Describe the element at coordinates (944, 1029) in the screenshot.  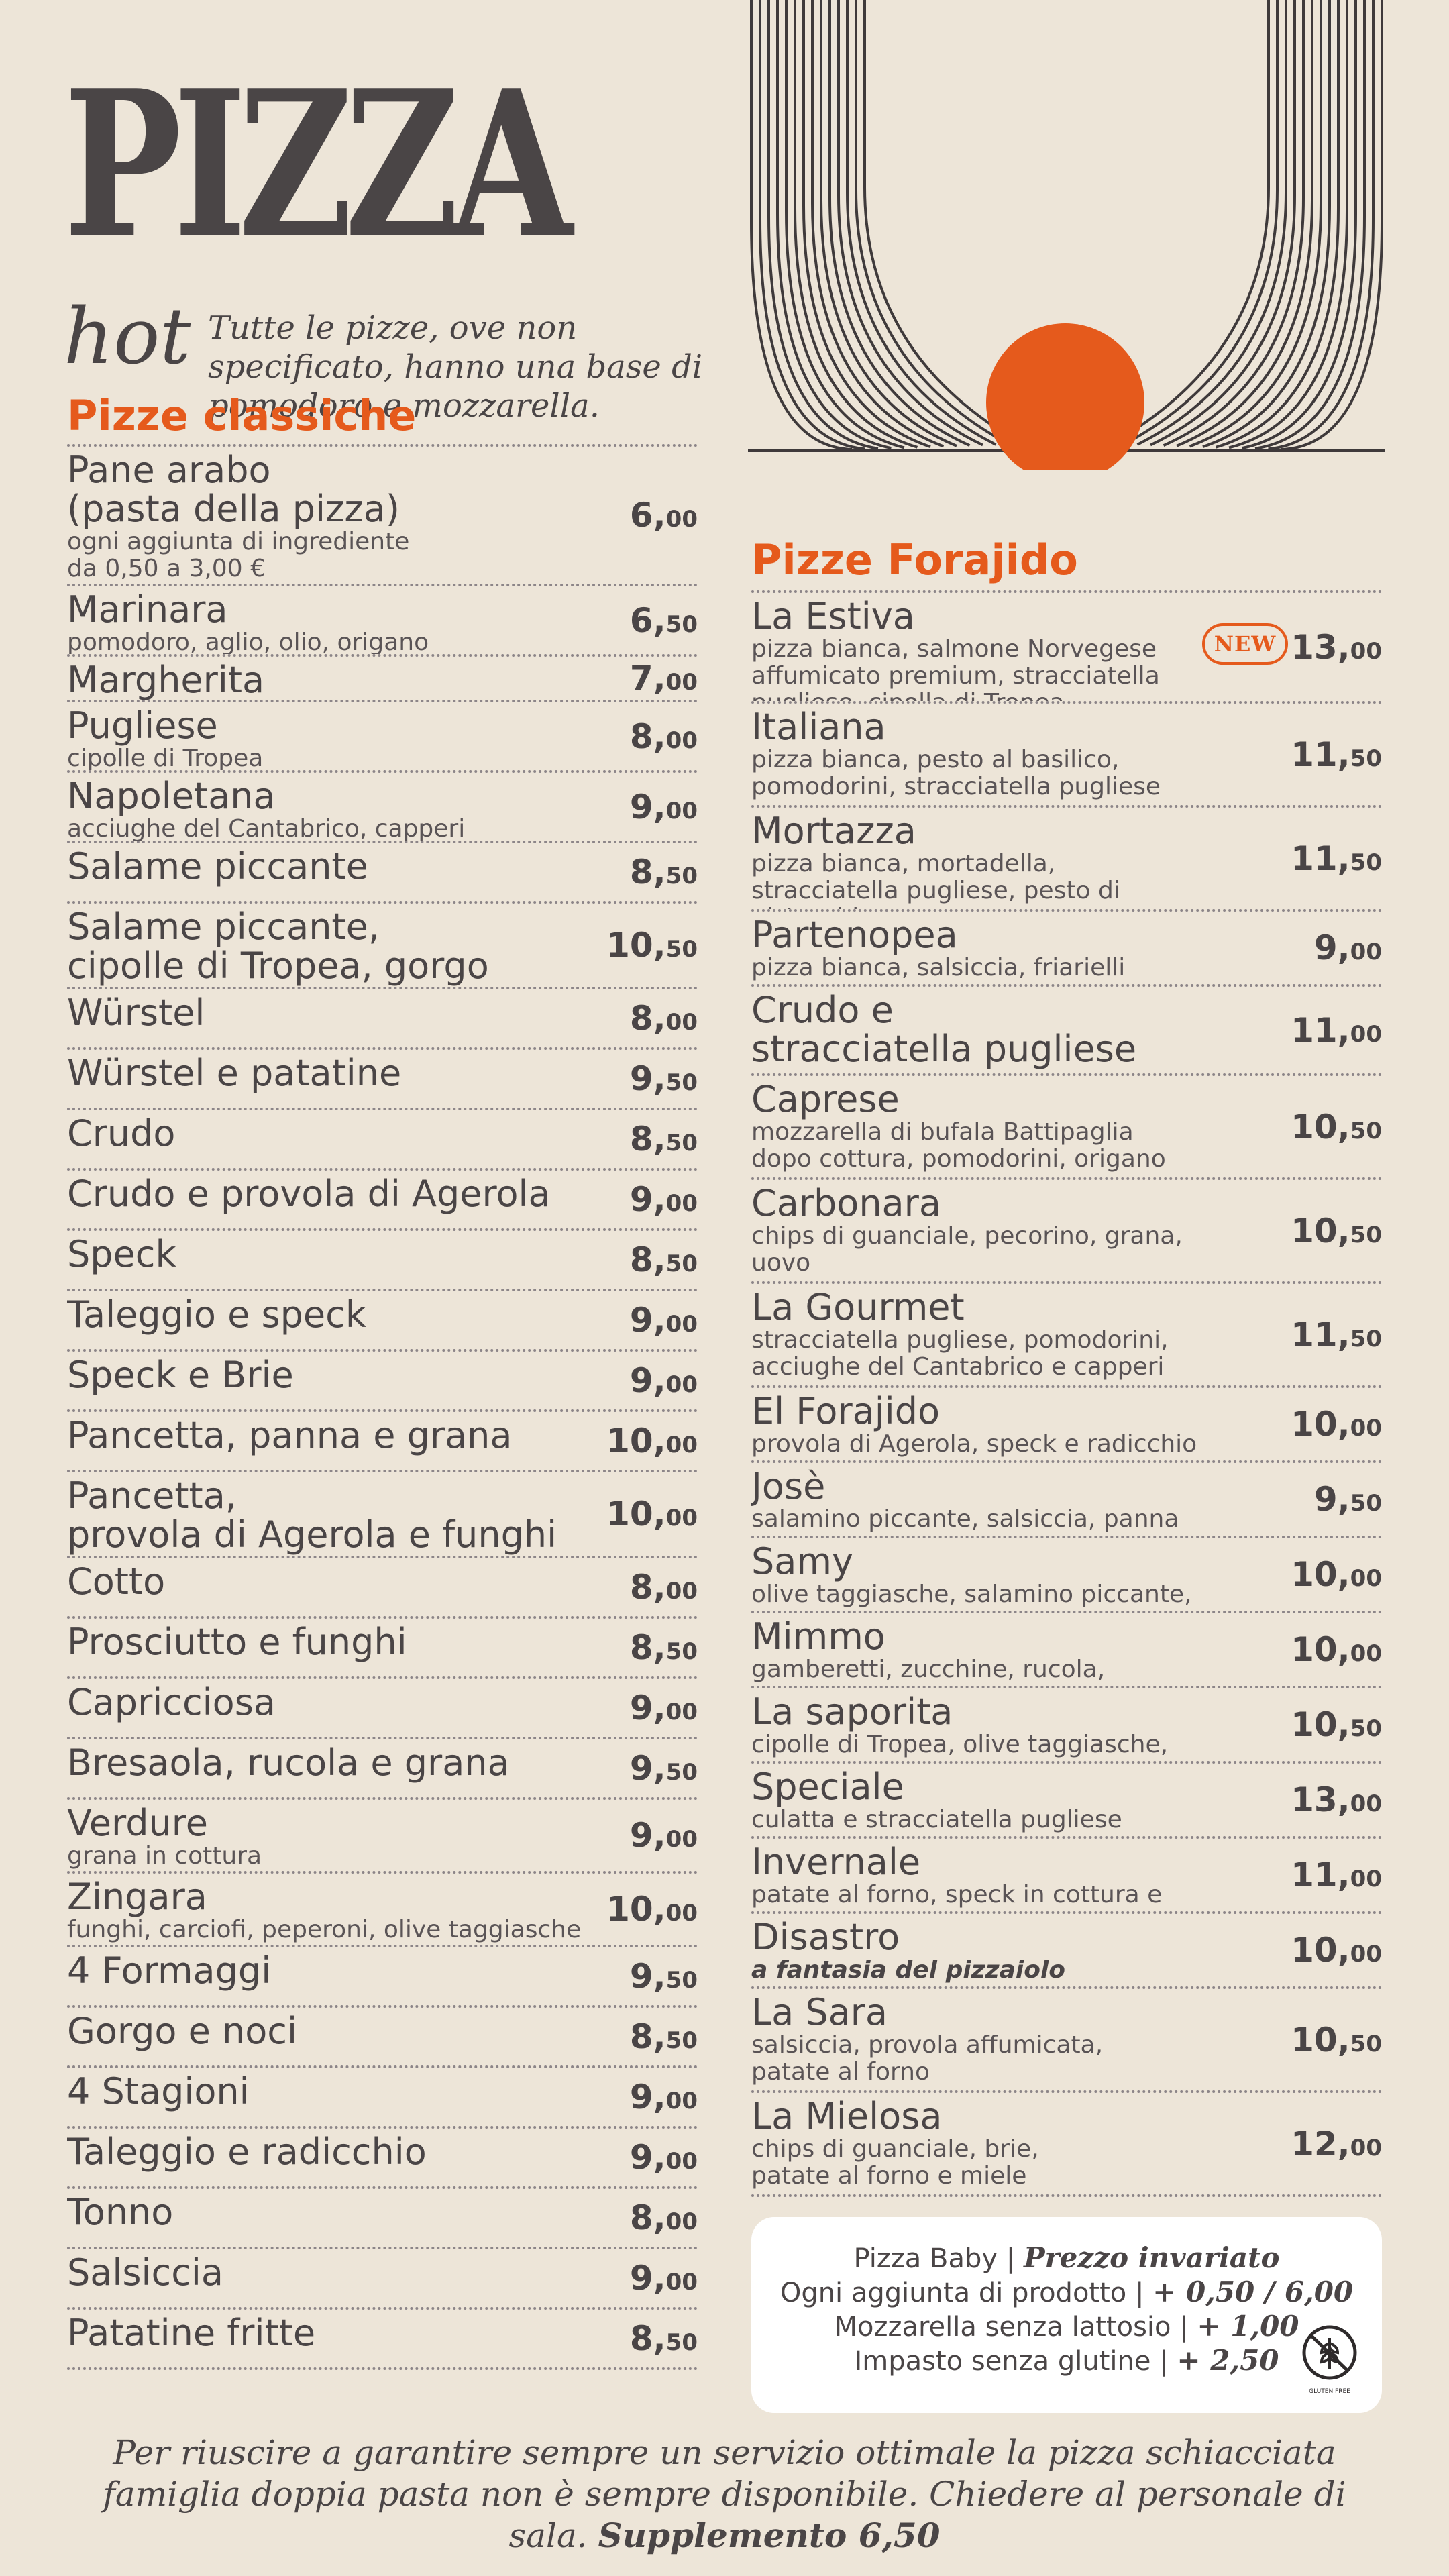
I see `pizza-name: Crudo e stracciatella pugliese` at that location.